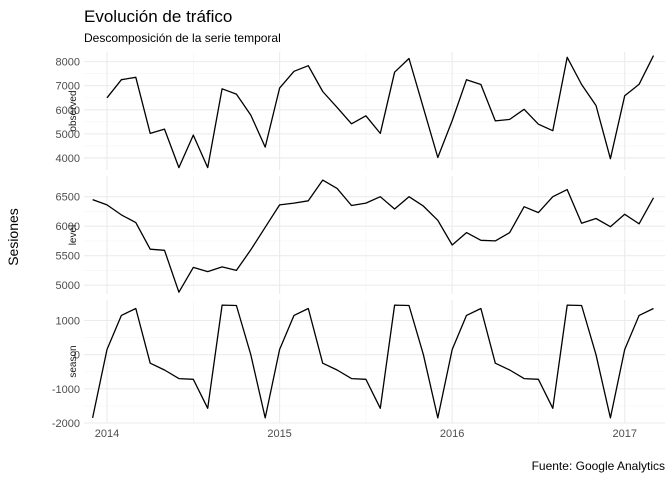 This screenshot has width=672, height=480. What do you see at coordinates (68, 159) in the screenshot?
I see `y-tick-label-observed: 4000` at bounding box center [68, 159].